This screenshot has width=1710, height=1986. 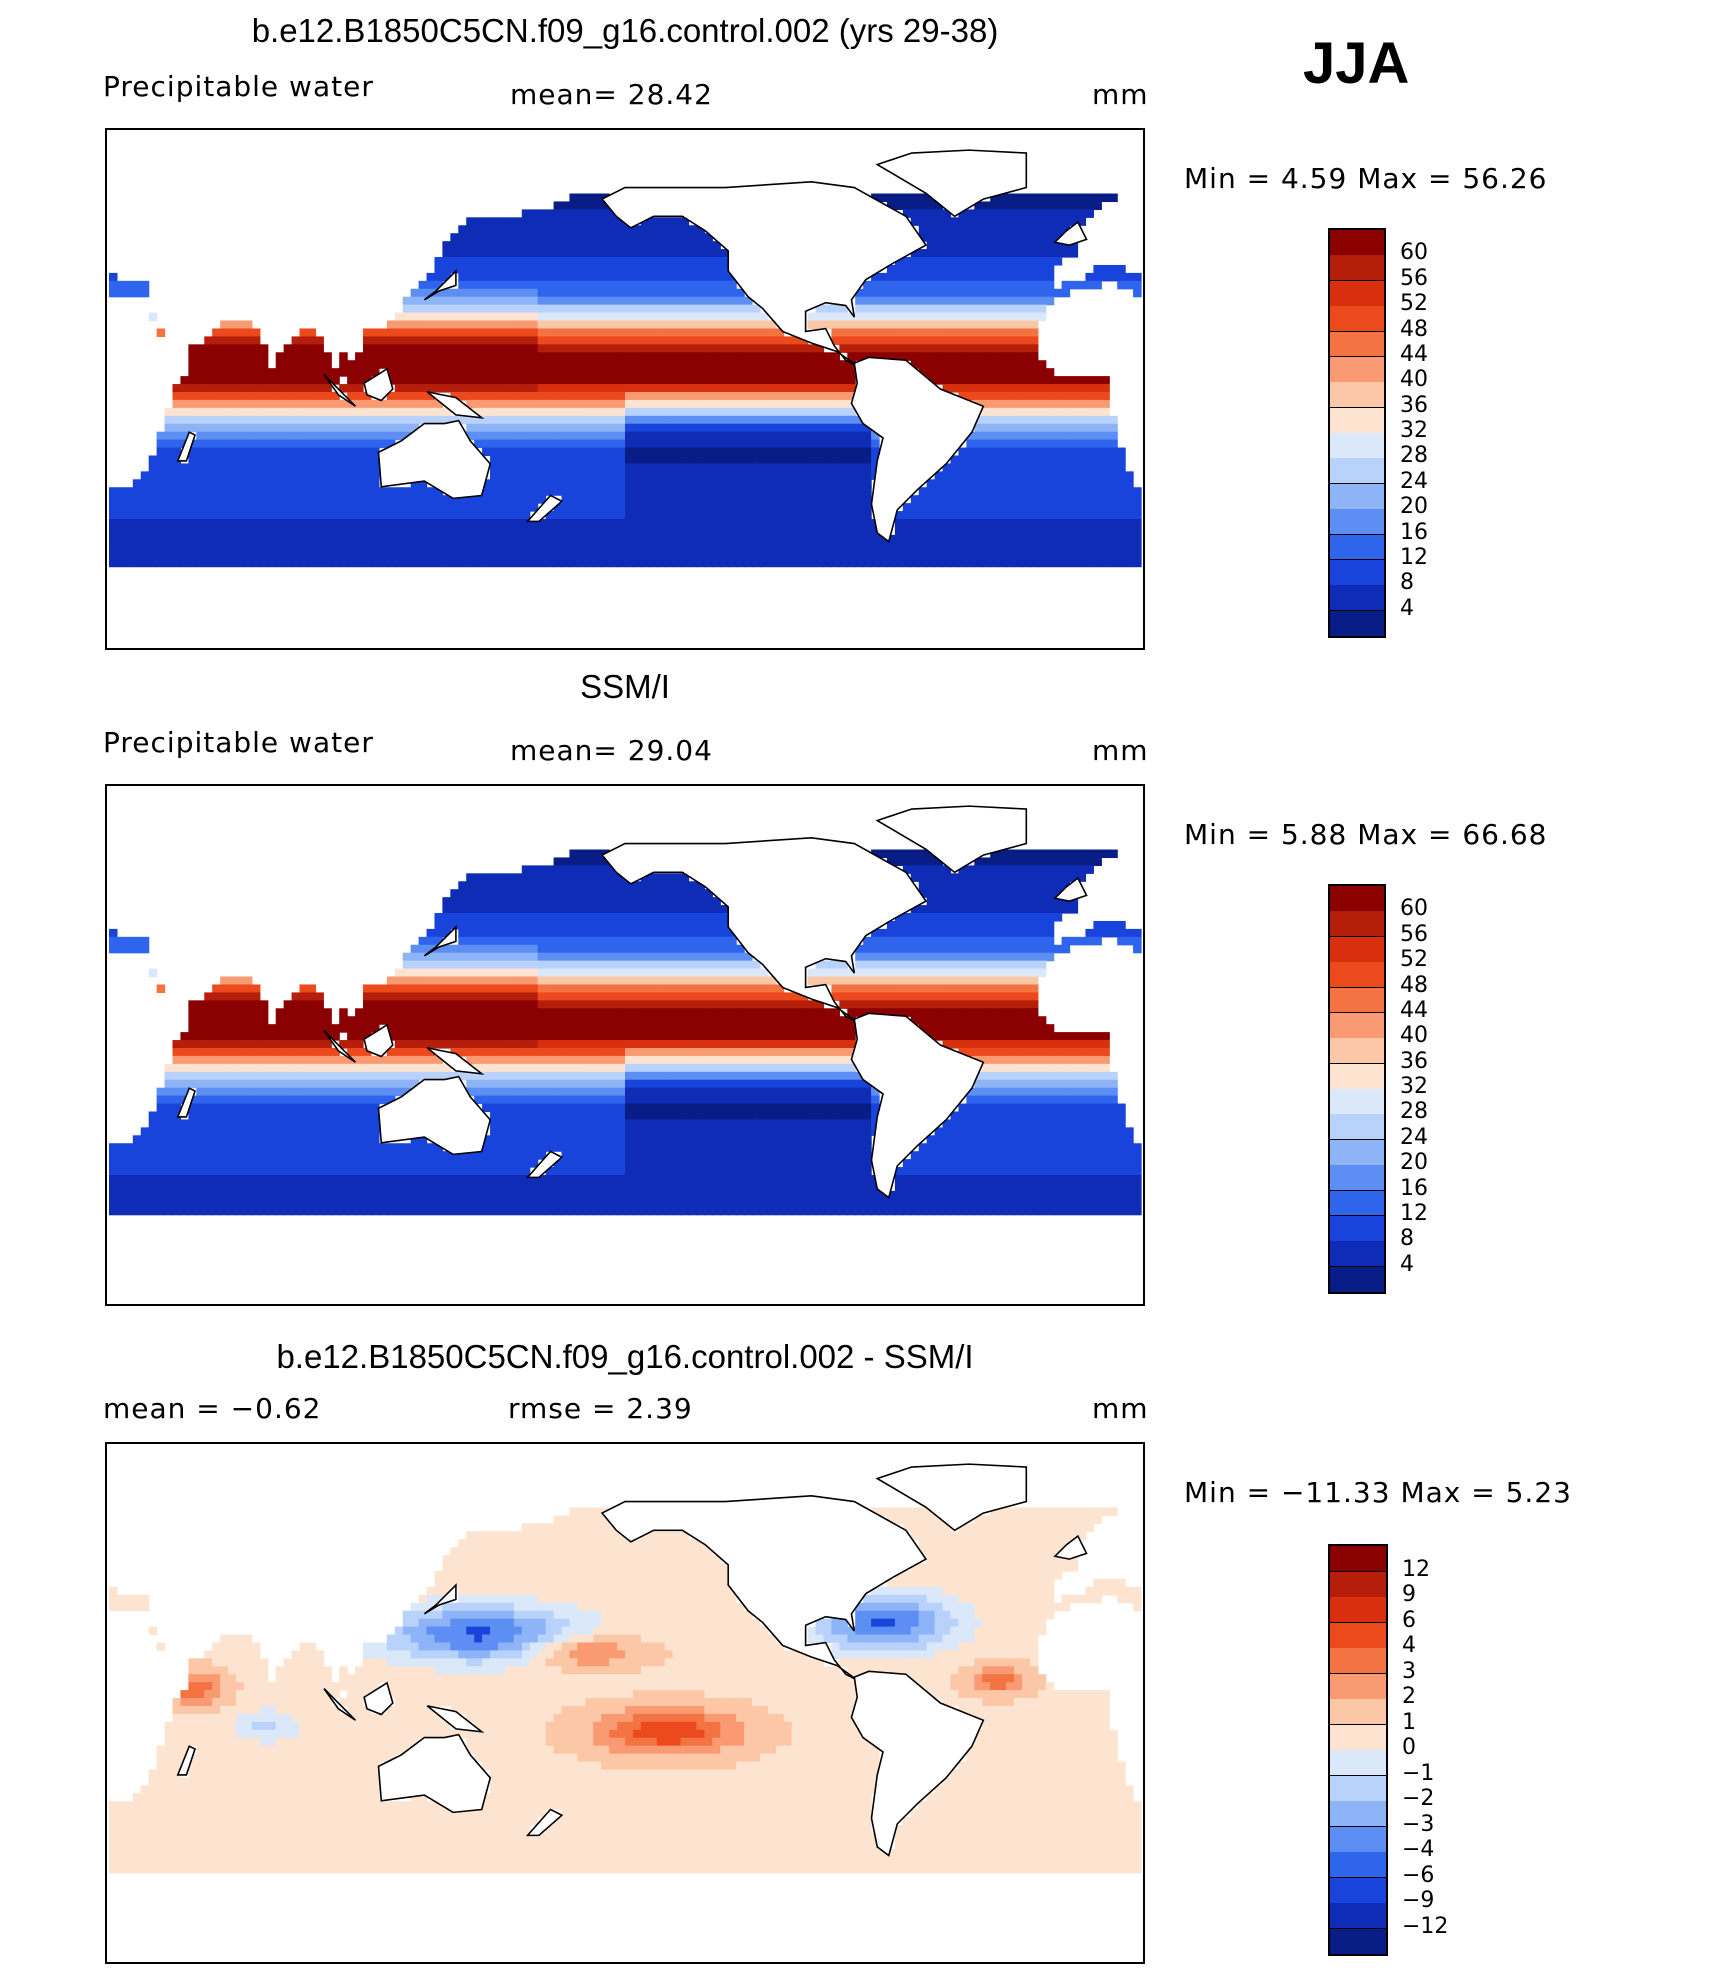 What do you see at coordinates (212, 1408) in the screenshot?
I see `panel3-mean-label: mean = −0.62` at bounding box center [212, 1408].